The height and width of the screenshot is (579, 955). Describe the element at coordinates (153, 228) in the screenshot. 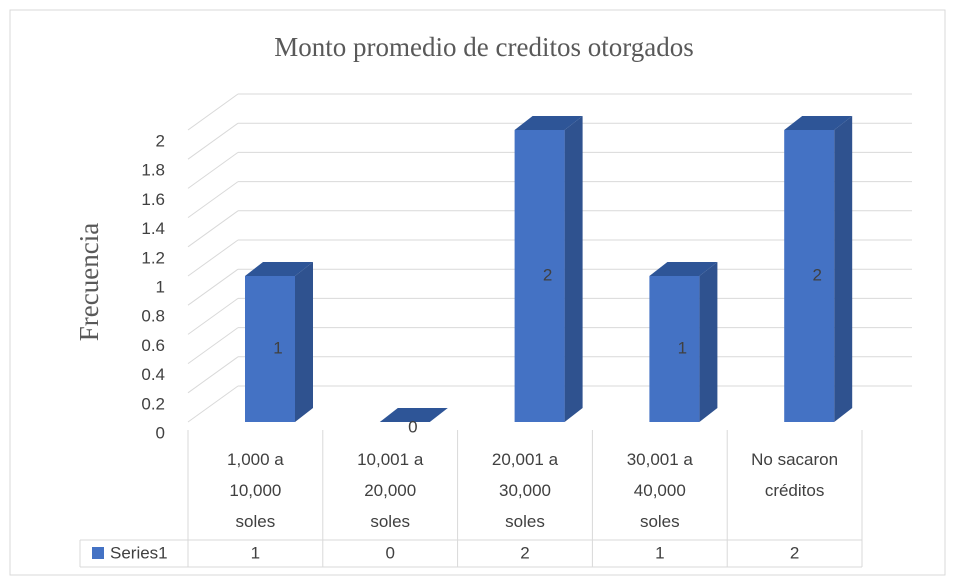

I see `y-tick-label: 1.4` at that location.